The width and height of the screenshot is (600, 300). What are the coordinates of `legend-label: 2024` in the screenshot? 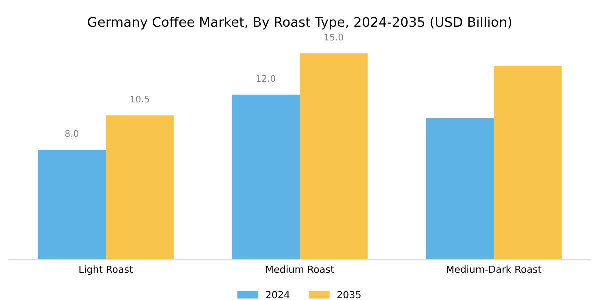 It's located at (278, 295).